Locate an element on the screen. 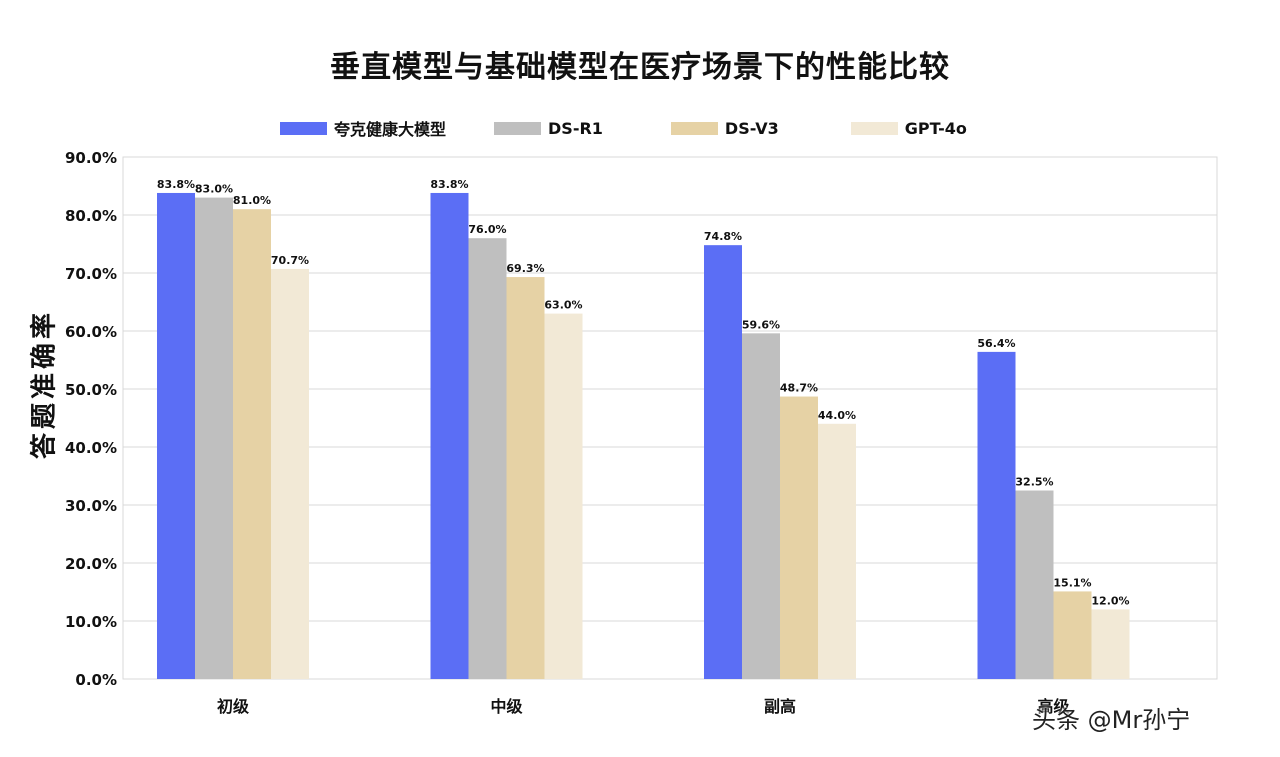 This screenshot has height=757, width=1280. data-label: 76.0% is located at coordinates (487, 229).